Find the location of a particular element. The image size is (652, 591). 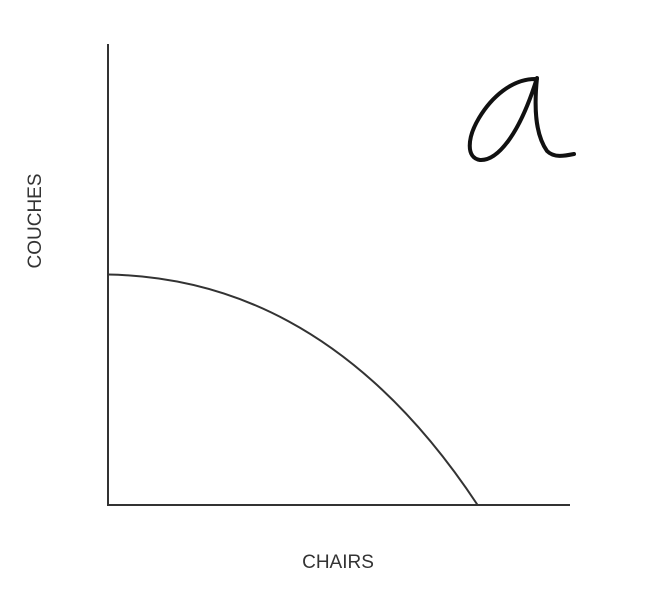

handwritten-annotation is located at coordinates (521, 119).